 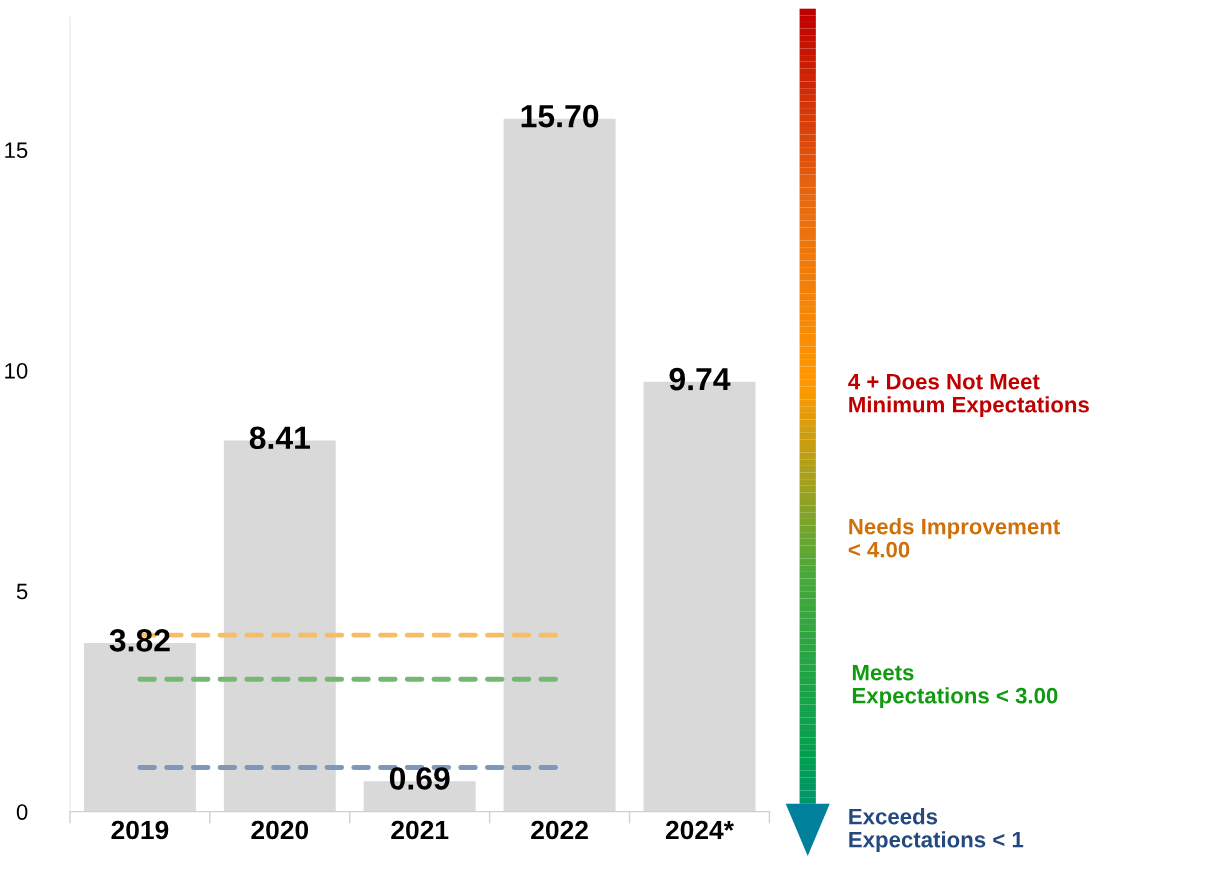 I want to click on x-tick-label: 2020, so click(x=280, y=830).